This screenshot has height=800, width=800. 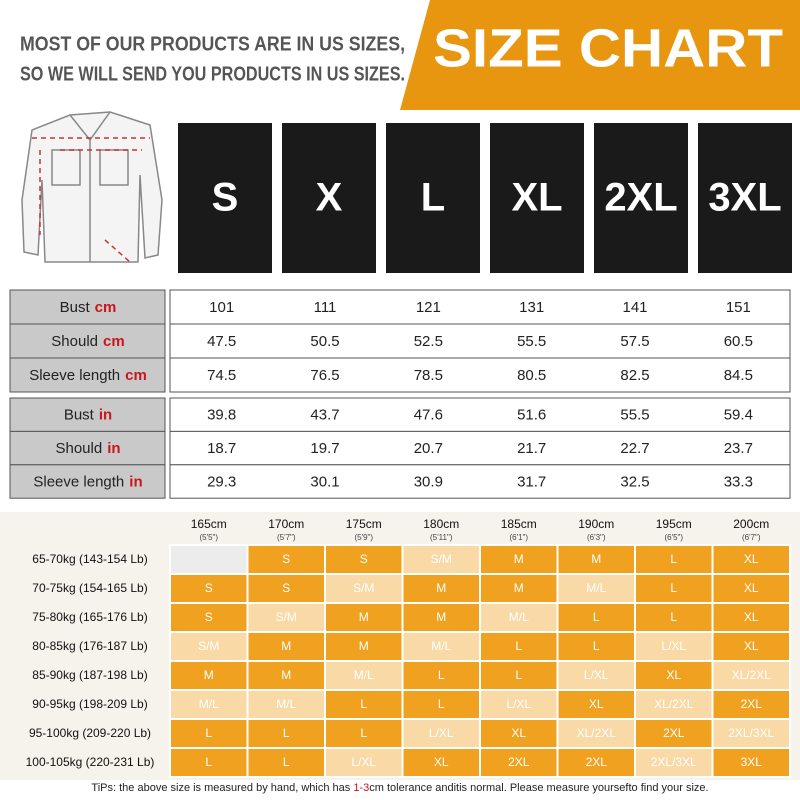 I want to click on measure-value: 39.8, so click(x=221, y=415).